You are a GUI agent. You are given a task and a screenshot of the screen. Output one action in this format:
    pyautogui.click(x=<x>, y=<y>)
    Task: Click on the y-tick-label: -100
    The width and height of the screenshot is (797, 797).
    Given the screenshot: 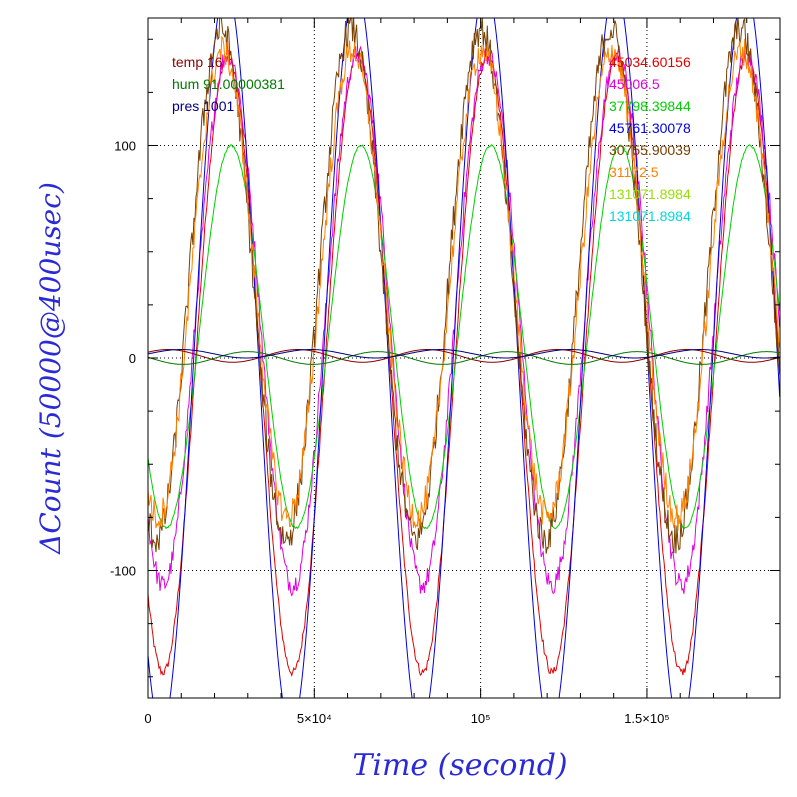 What is the action you would take?
    pyautogui.click(x=123, y=571)
    